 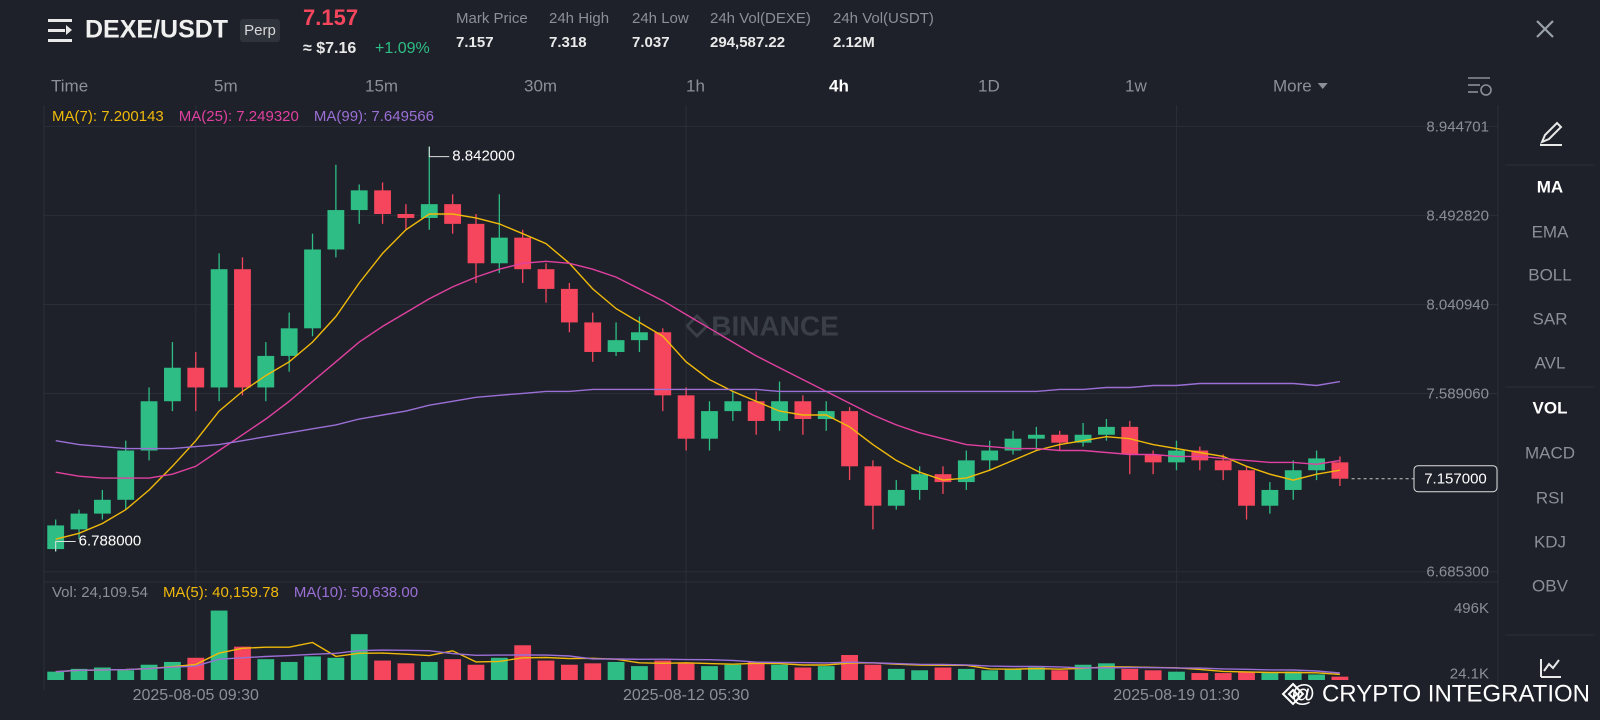 What do you see at coordinates (747, 42) in the screenshot?
I see `stat-value: 294,587.22` at bounding box center [747, 42].